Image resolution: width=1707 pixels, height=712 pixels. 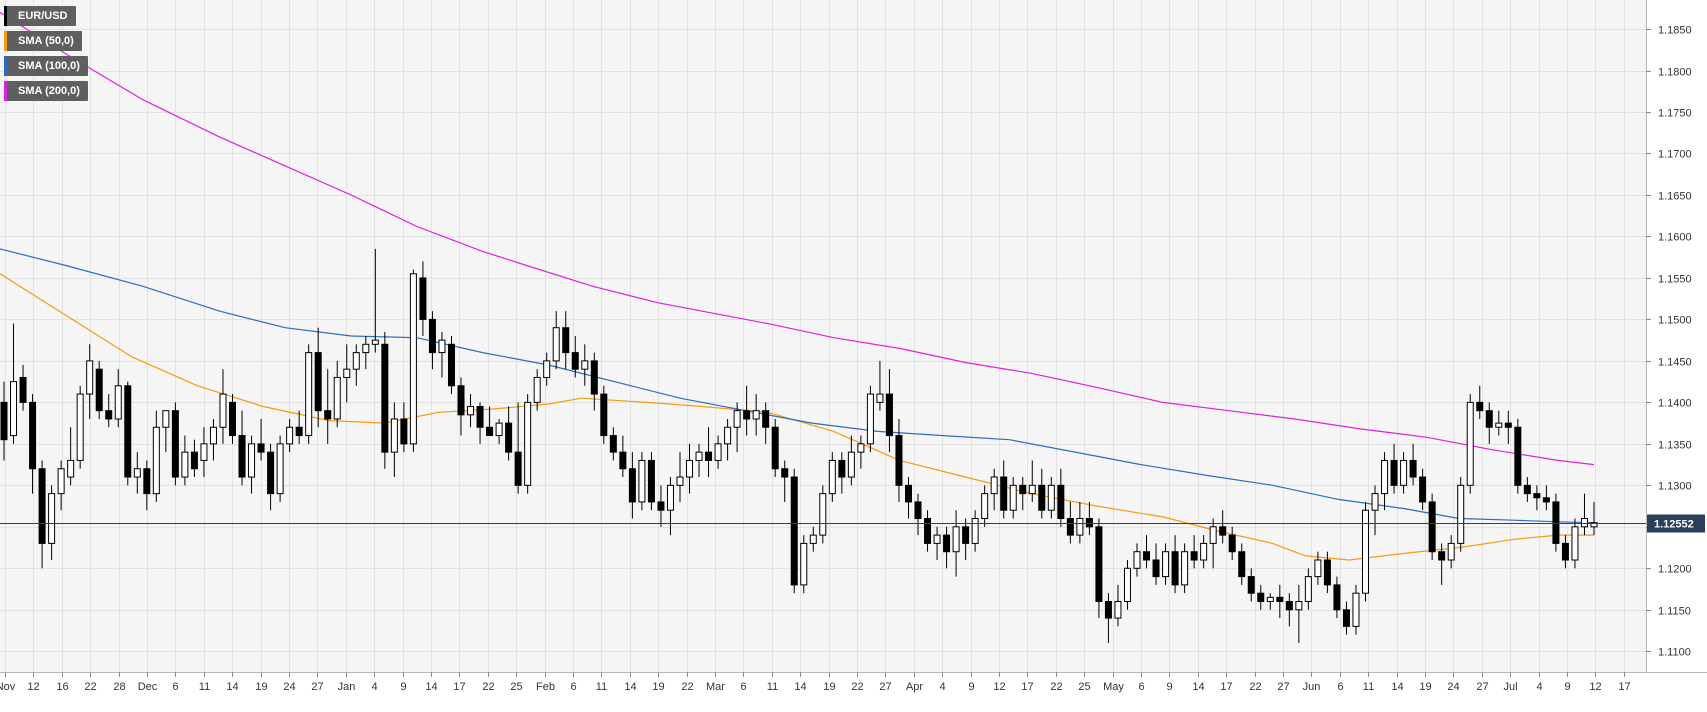 I want to click on x-tick-label: 11, so click(x=601, y=687).